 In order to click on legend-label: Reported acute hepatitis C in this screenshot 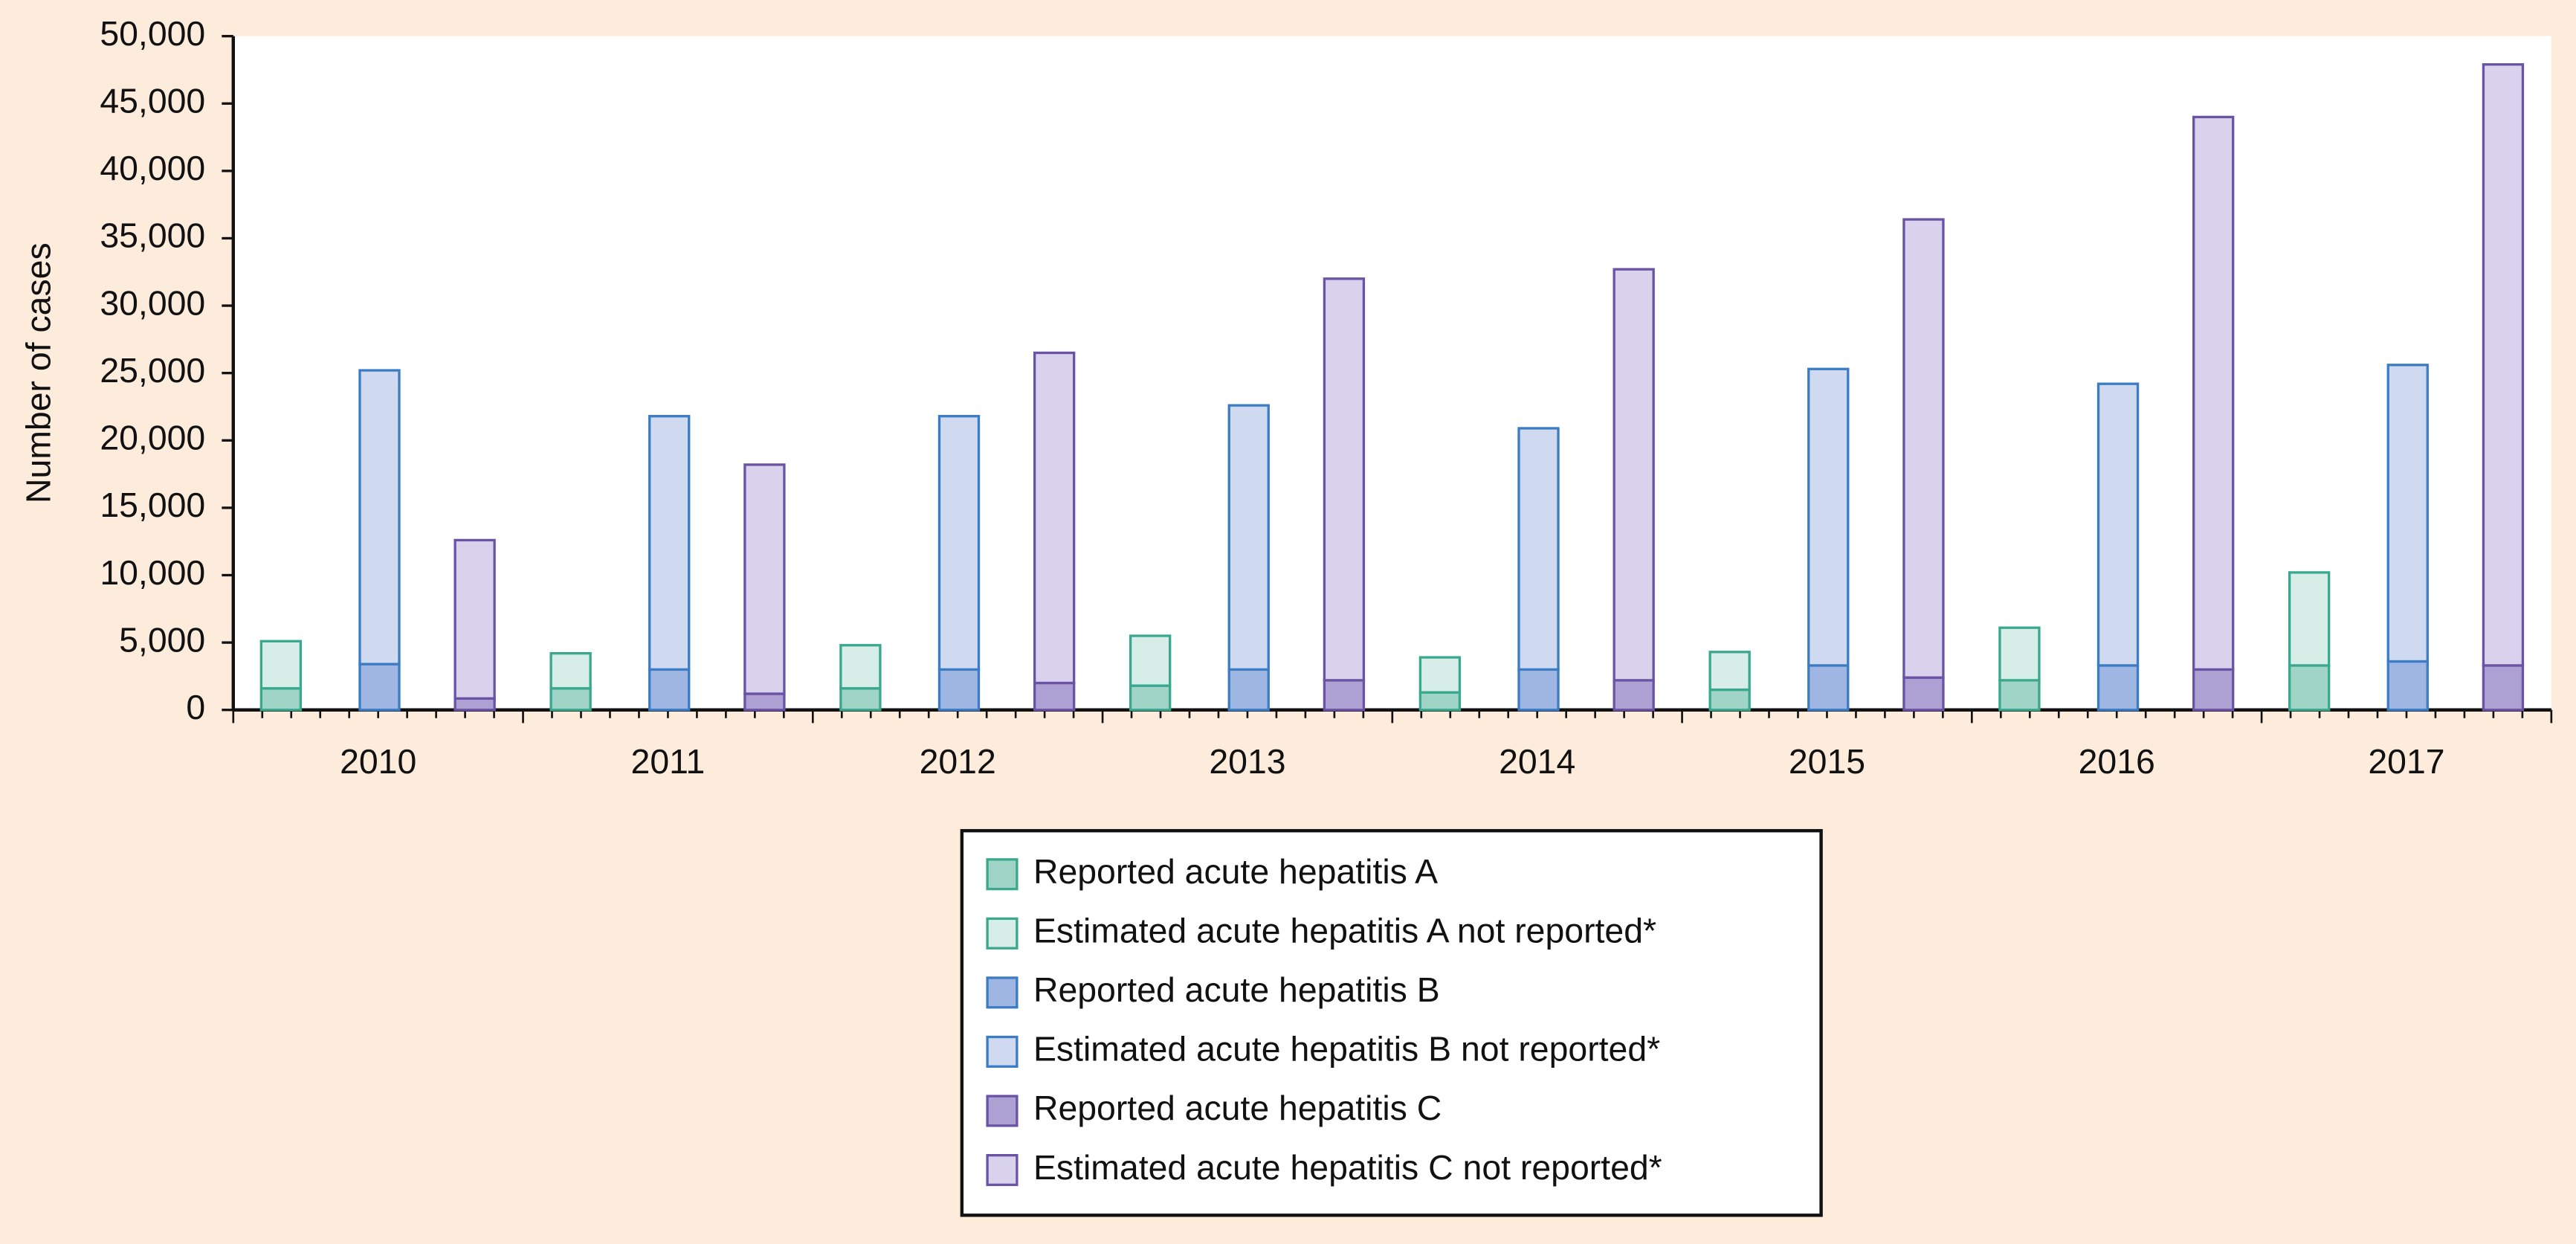, I will do `click(1237, 1108)`.